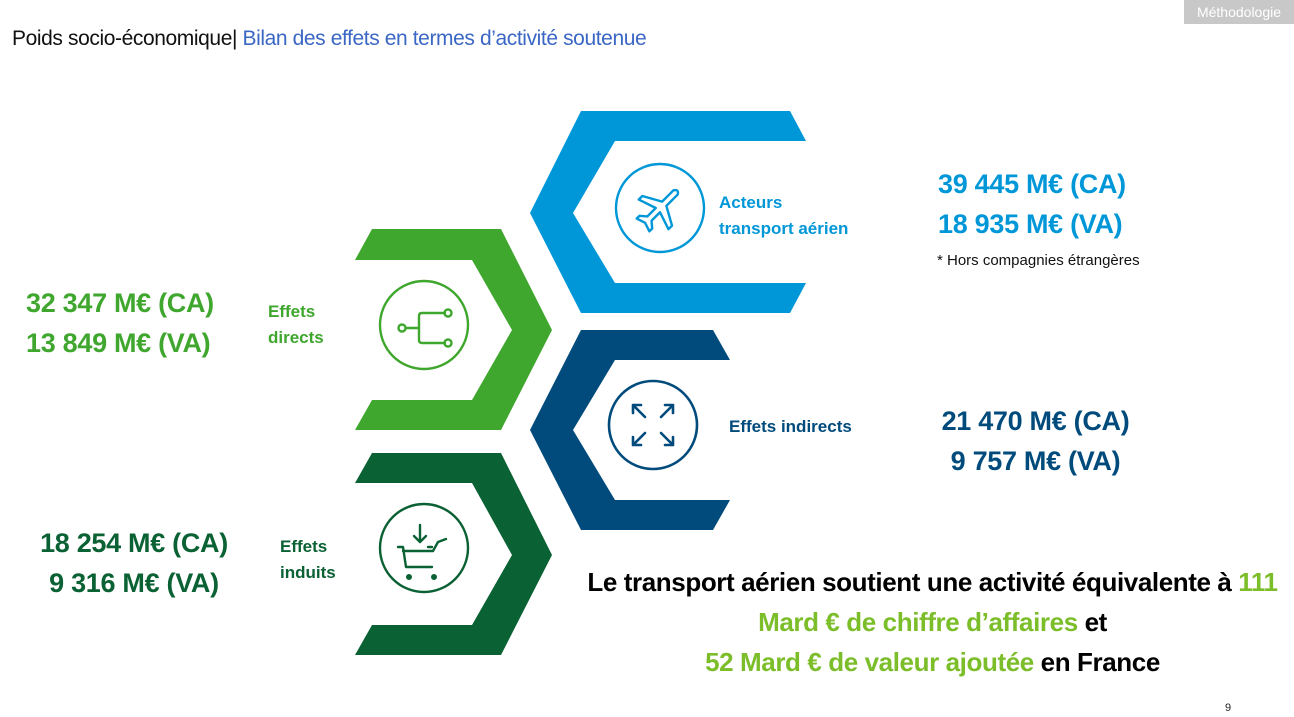  What do you see at coordinates (1035, 441) in the screenshot?
I see `indirects-values: 21 470 M€ (CA) 9 757 M€ (VA)` at bounding box center [1035, 441].